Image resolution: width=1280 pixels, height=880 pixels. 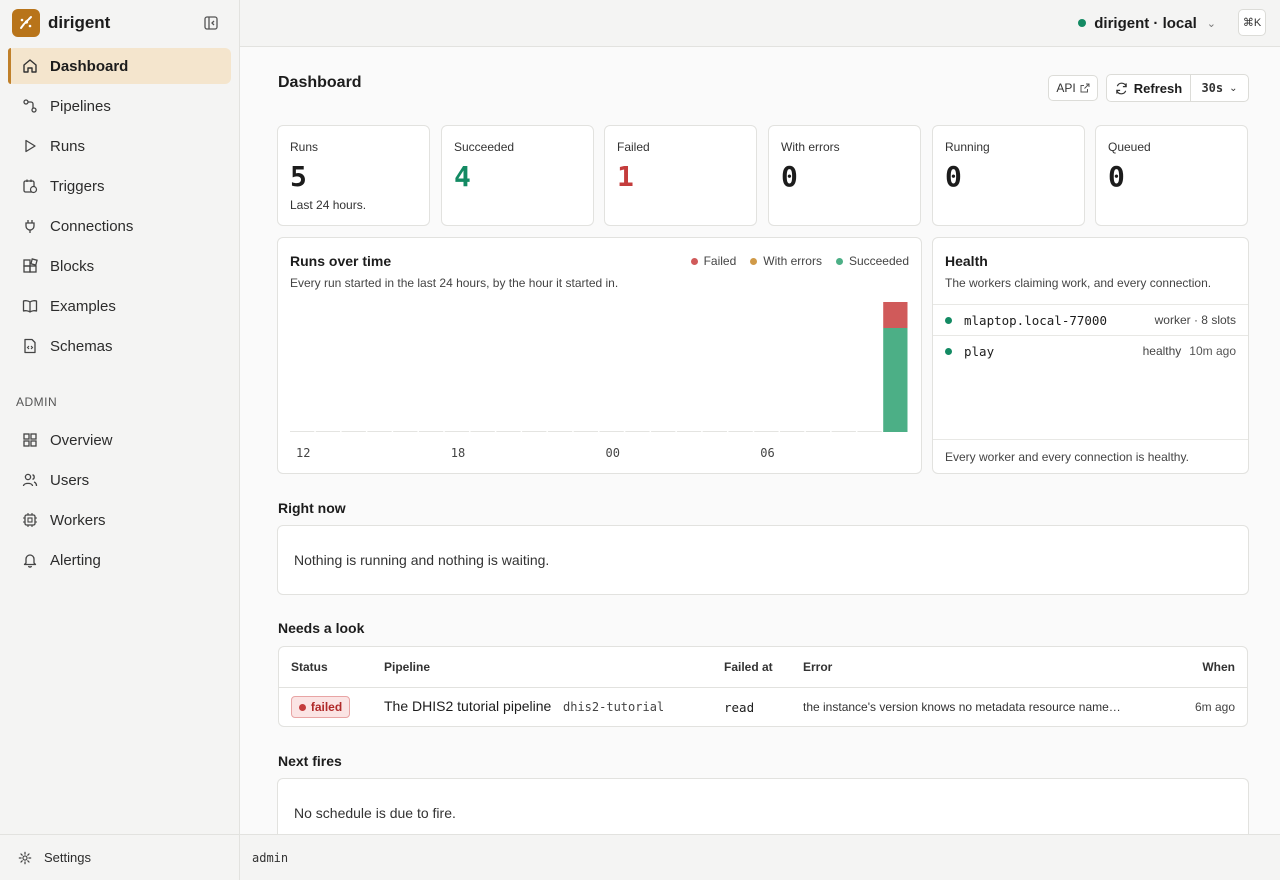 I want to click on stat-sub: Last 24 hours., so click(x=328, y=205).